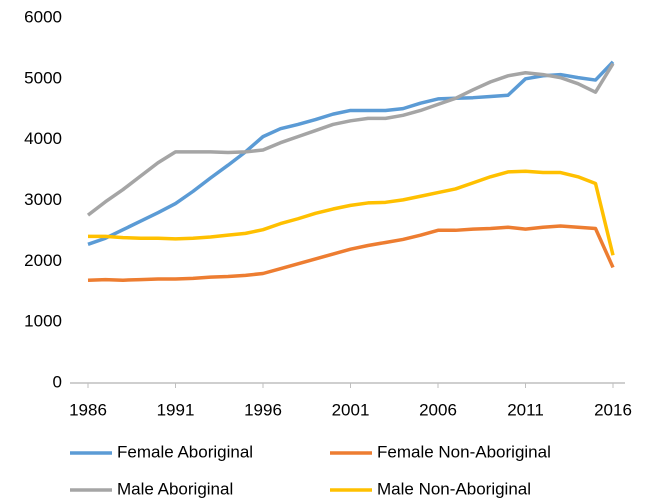 This screenshot has height=501, width=652. I want to click on x-tick-label: 1991, so click(176, 409).